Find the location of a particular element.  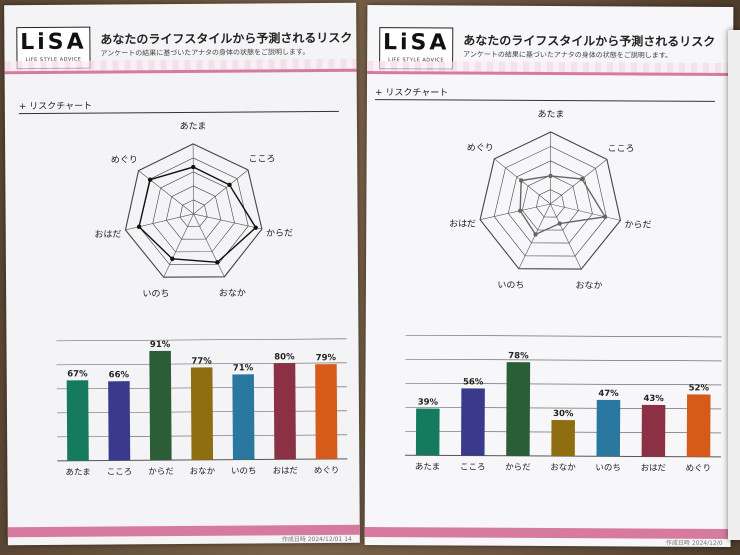

bar-value-label: 80% is located at coordinates (284, 357).